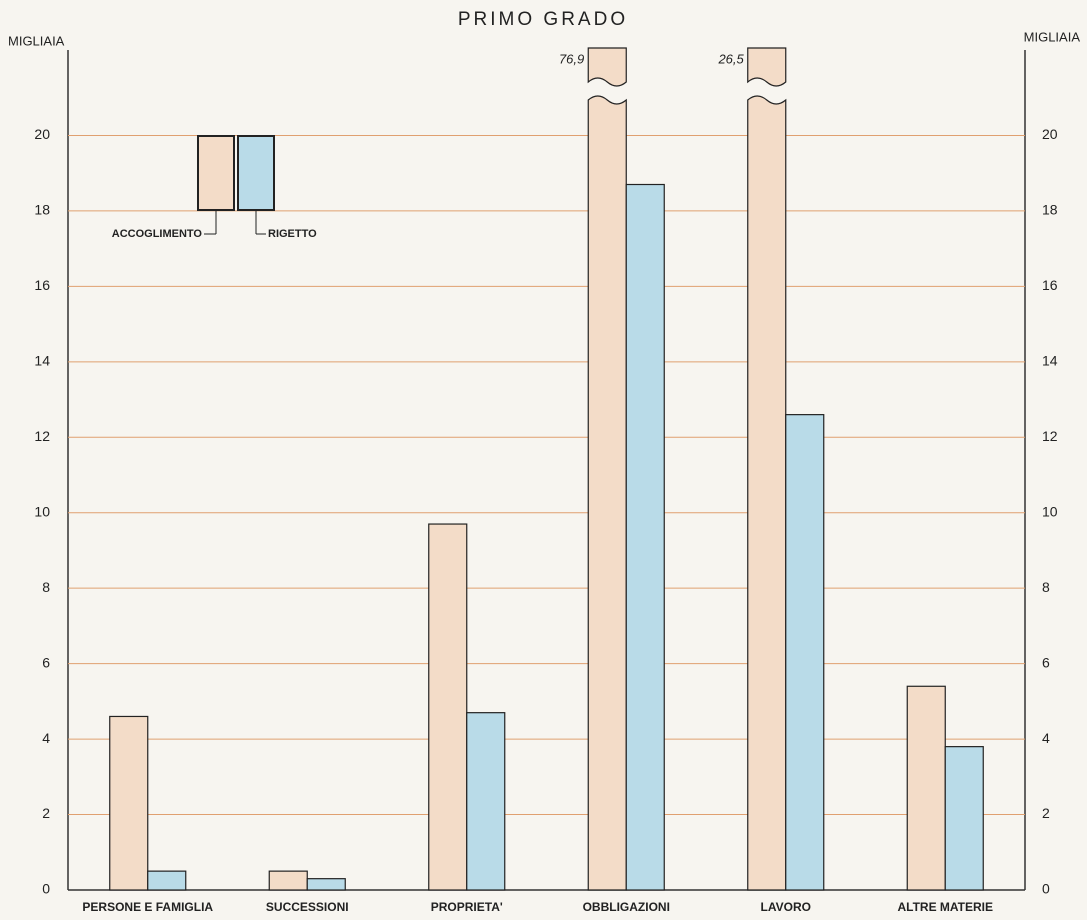  Describe the element at coordinates (1050, 134) in the screenshot. I see `y2-tick-label: 20` at that location.